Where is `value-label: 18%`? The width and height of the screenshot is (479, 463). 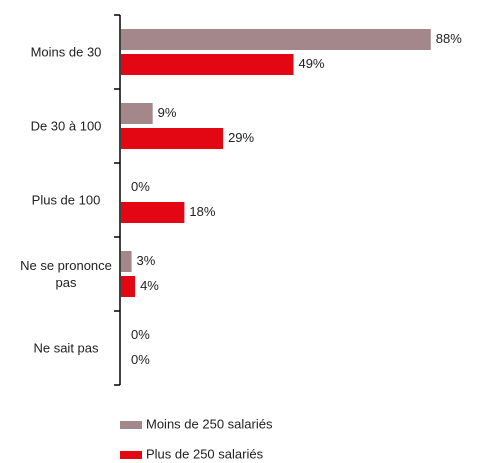 value-label: 18% is located at coordinates (202, 211).